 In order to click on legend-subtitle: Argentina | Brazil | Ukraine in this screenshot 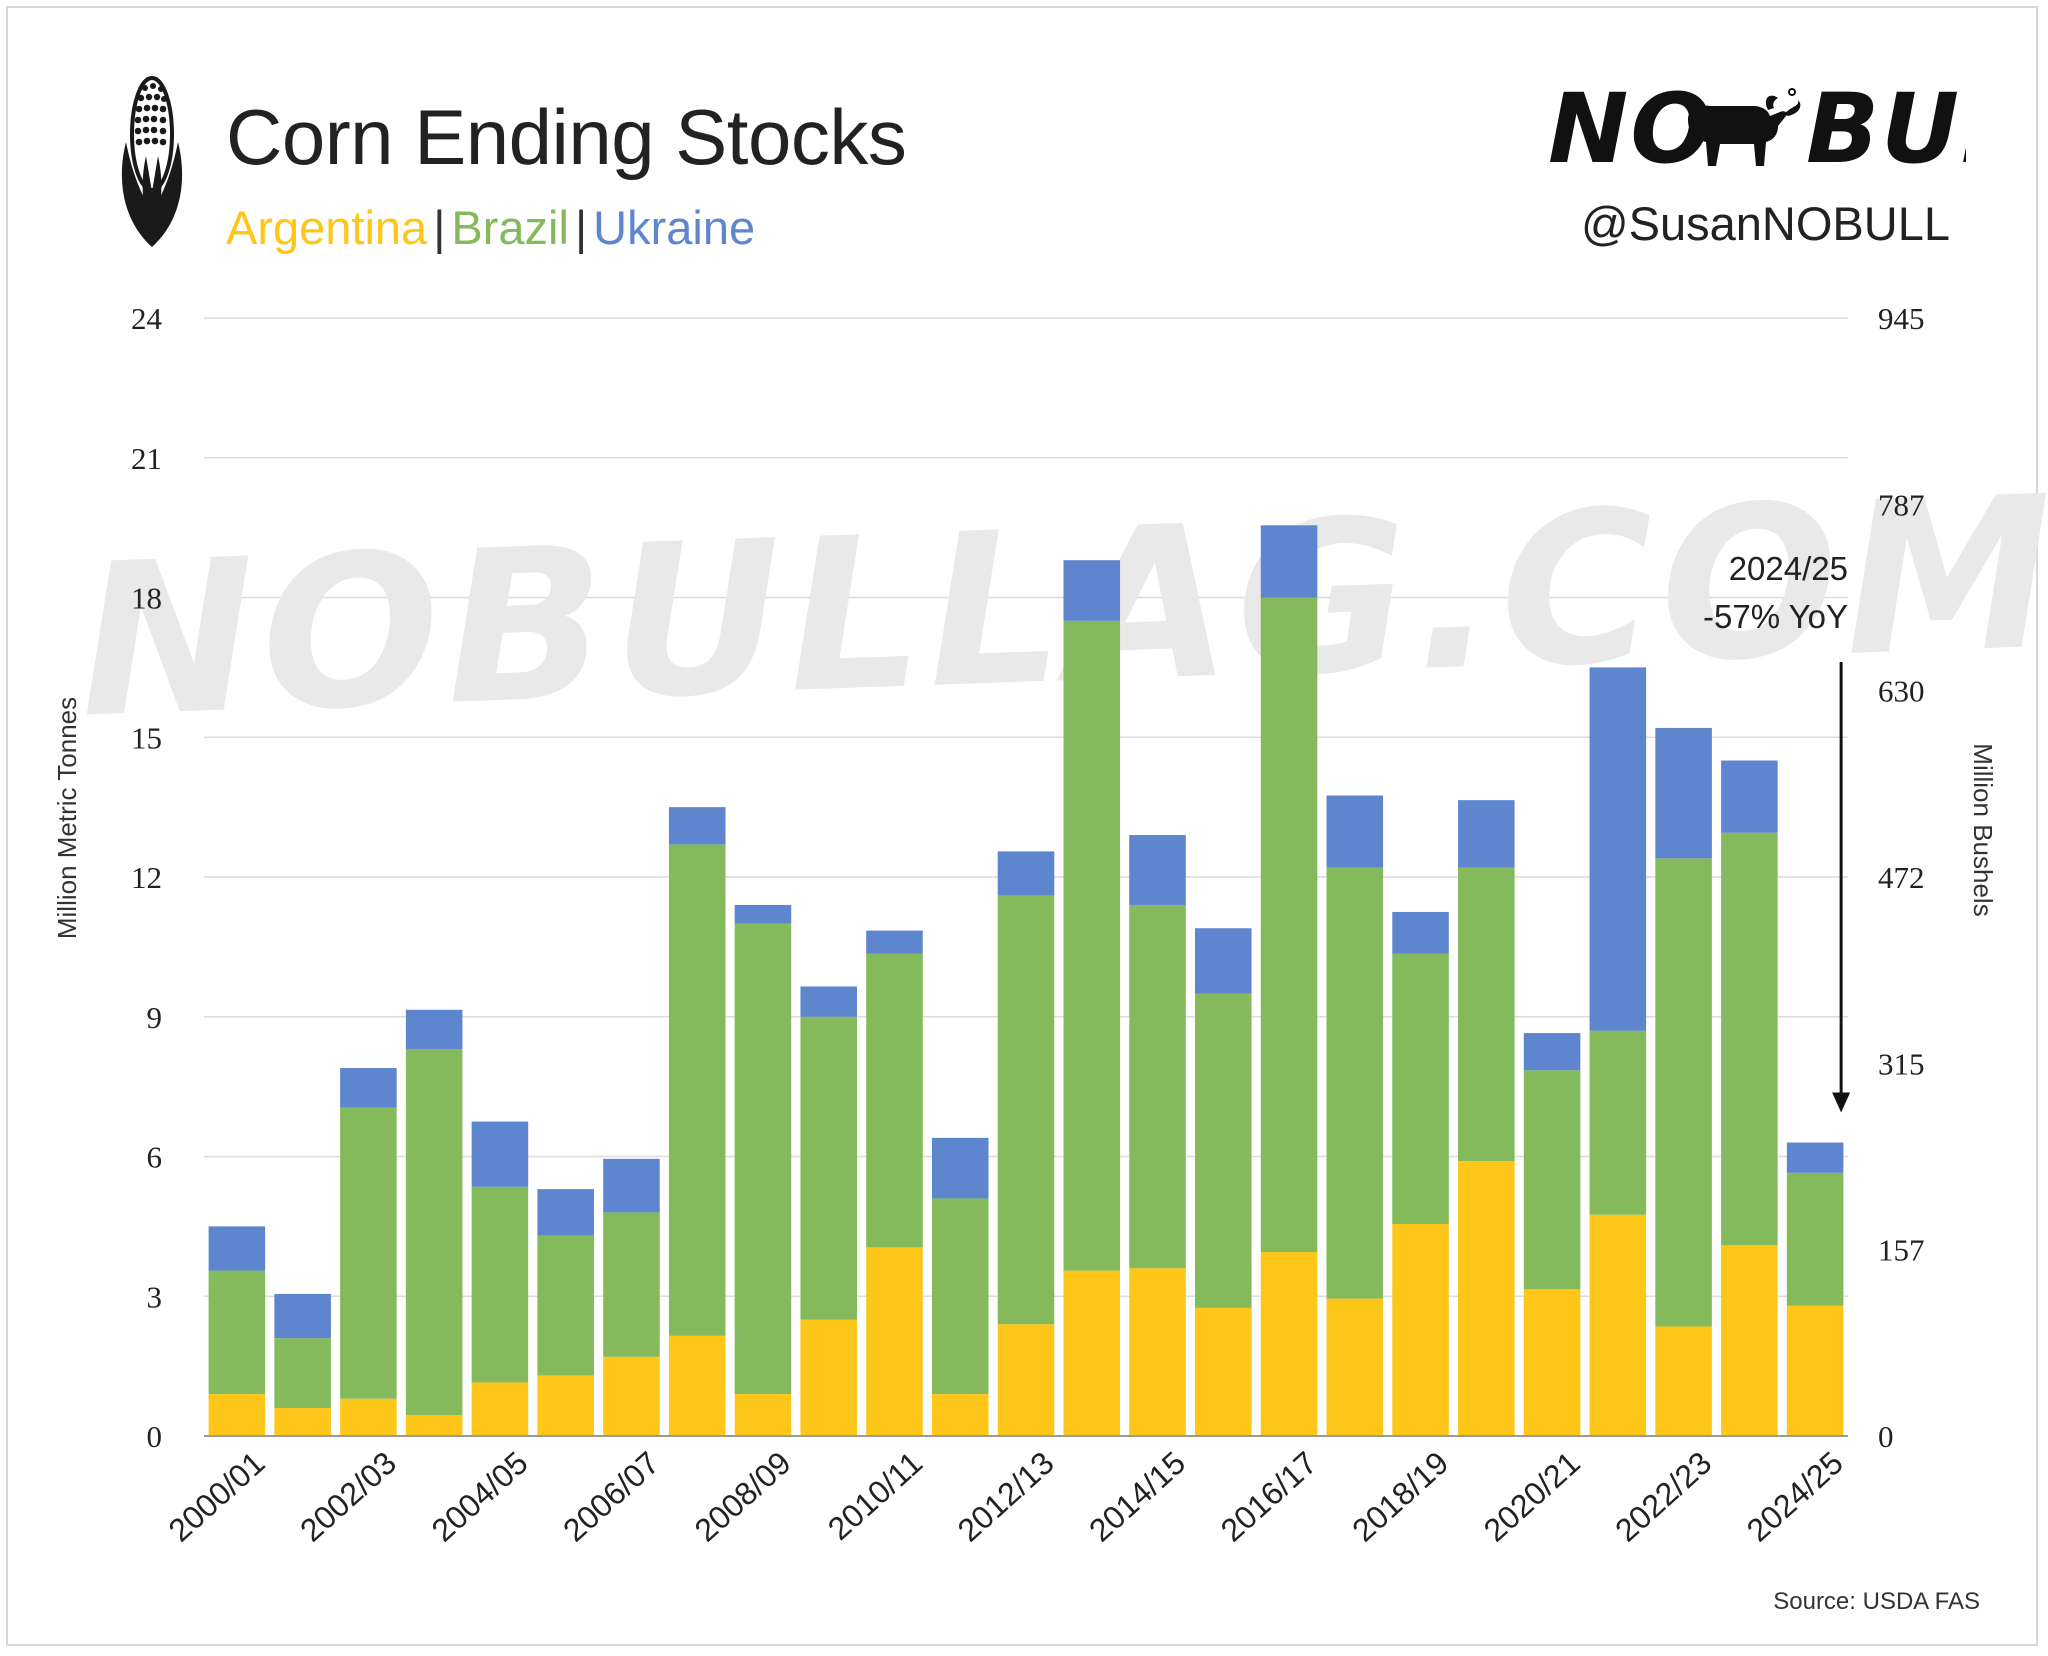, I will do `click(490, 227)`.